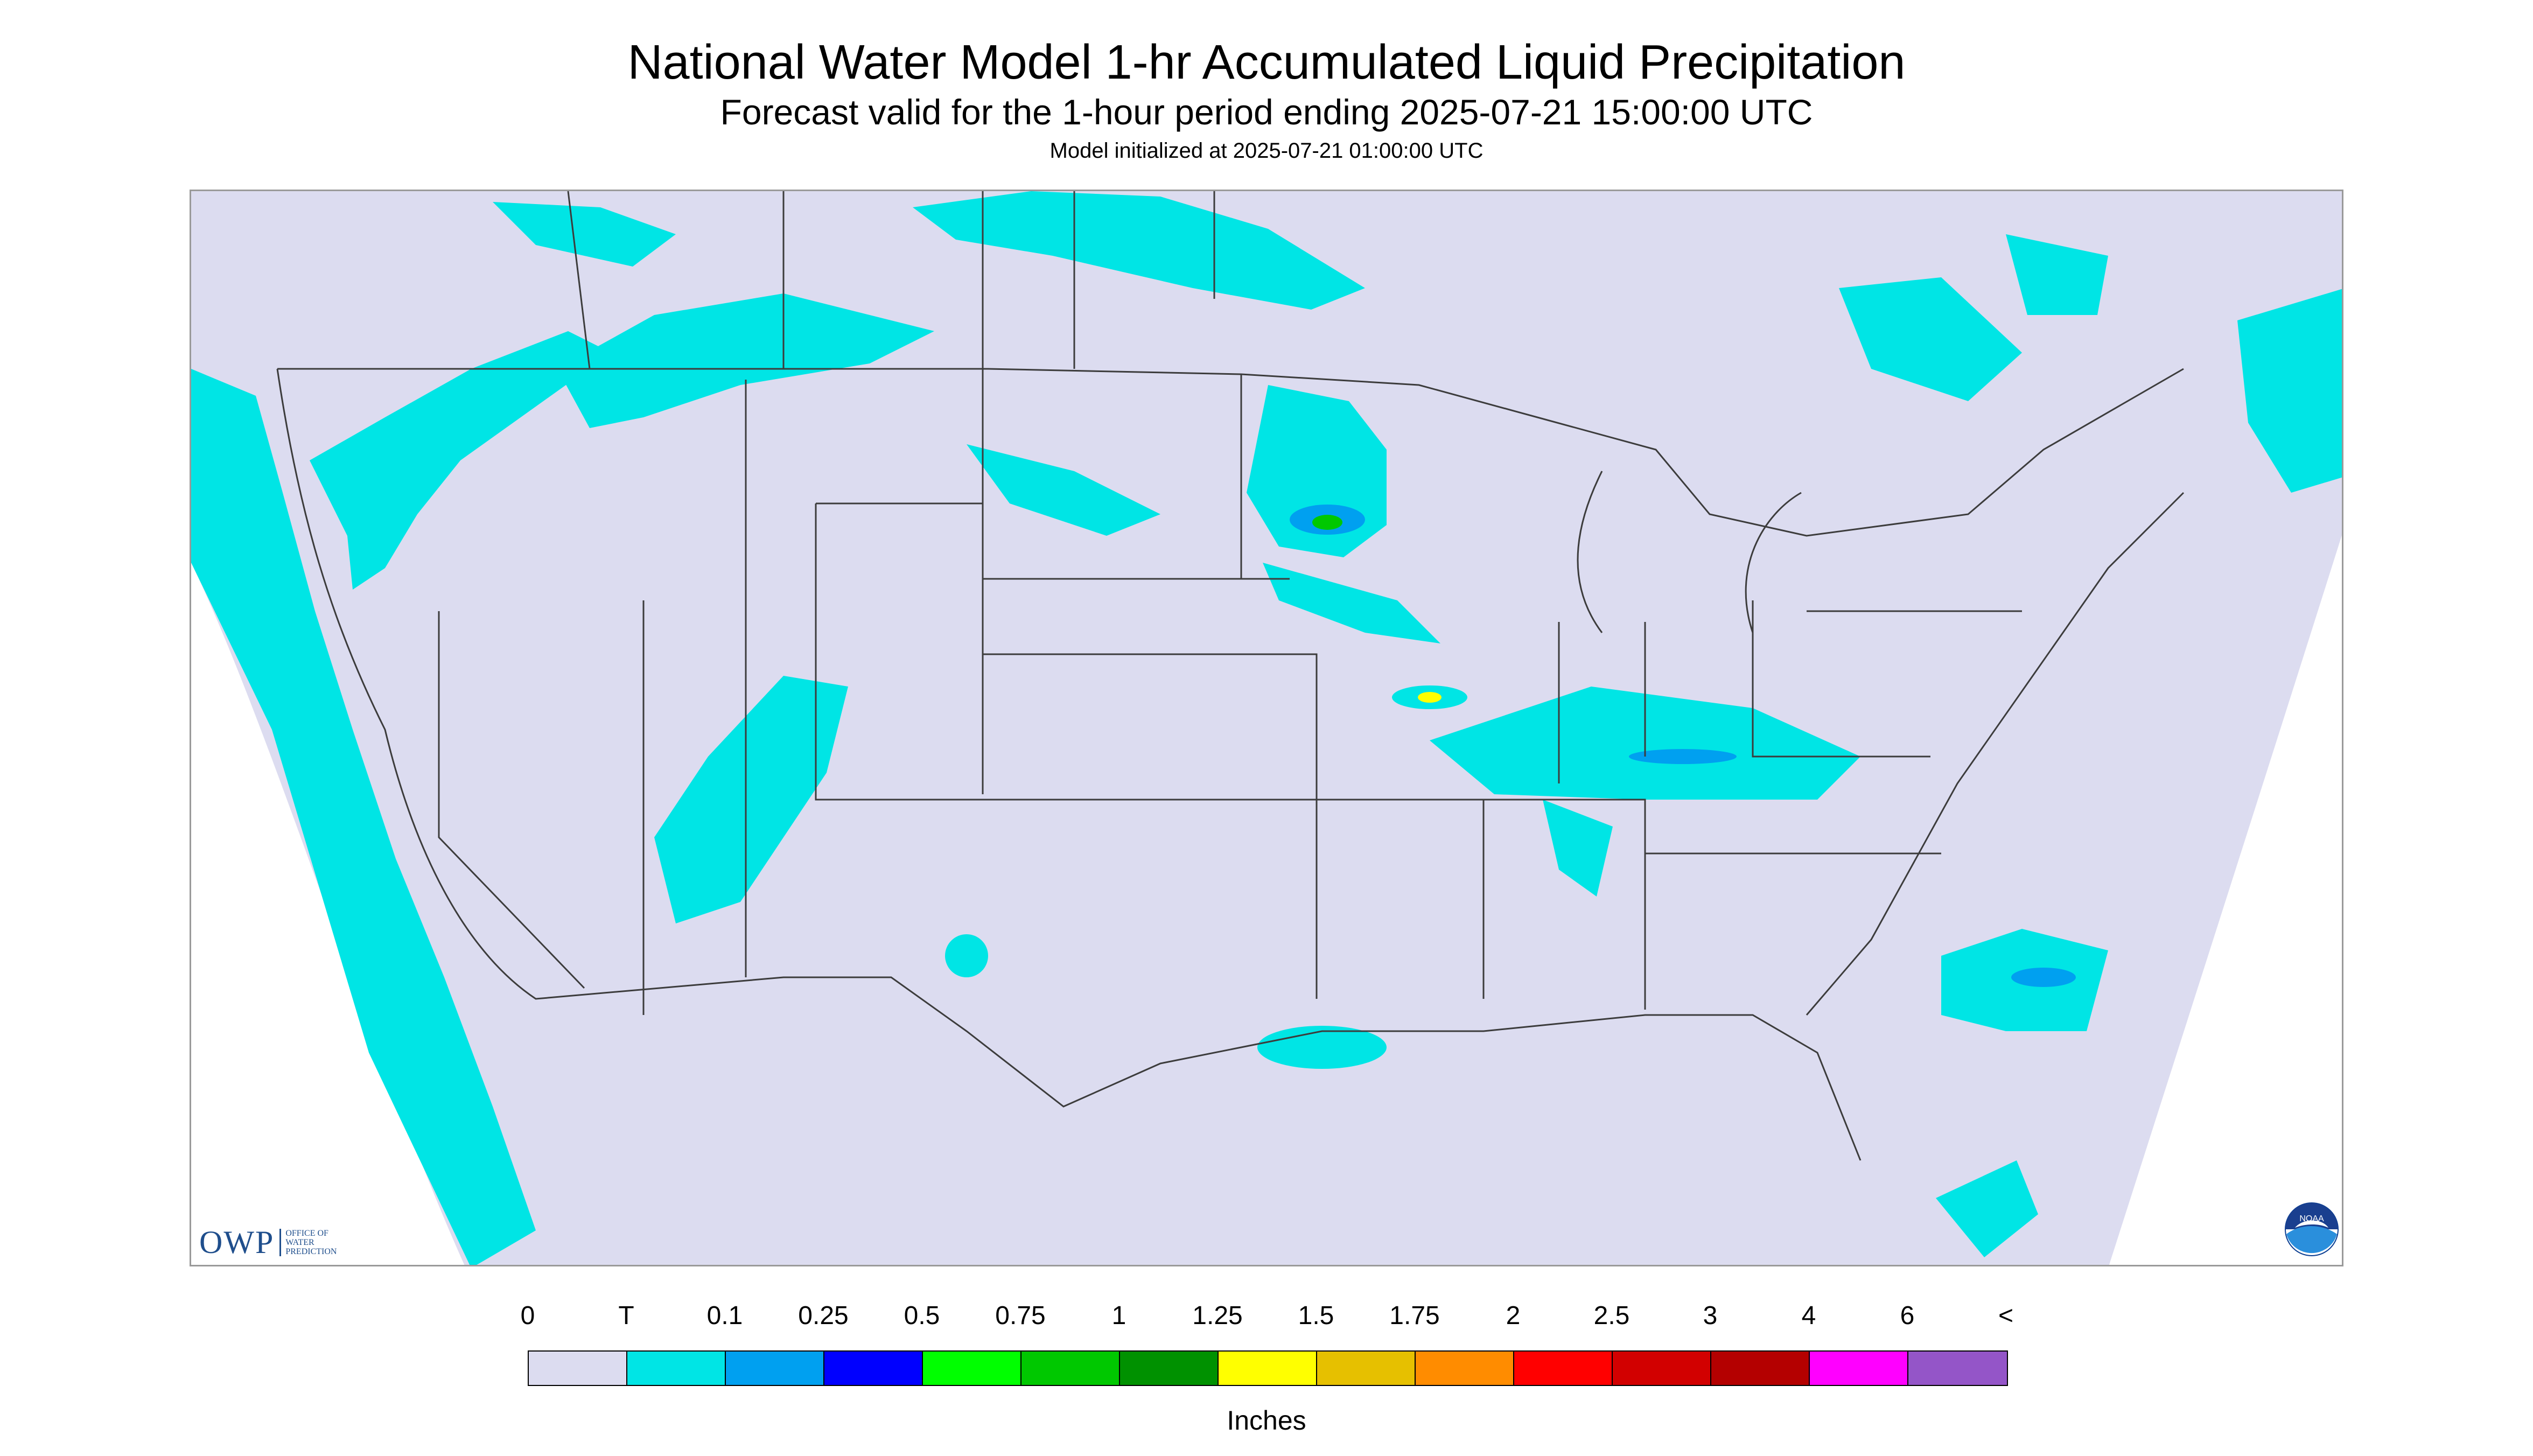 The image size is (2533, 1456). Describe the element at coordinates (1063, 490) in the screenshot. I see `plains-precip` at that location.